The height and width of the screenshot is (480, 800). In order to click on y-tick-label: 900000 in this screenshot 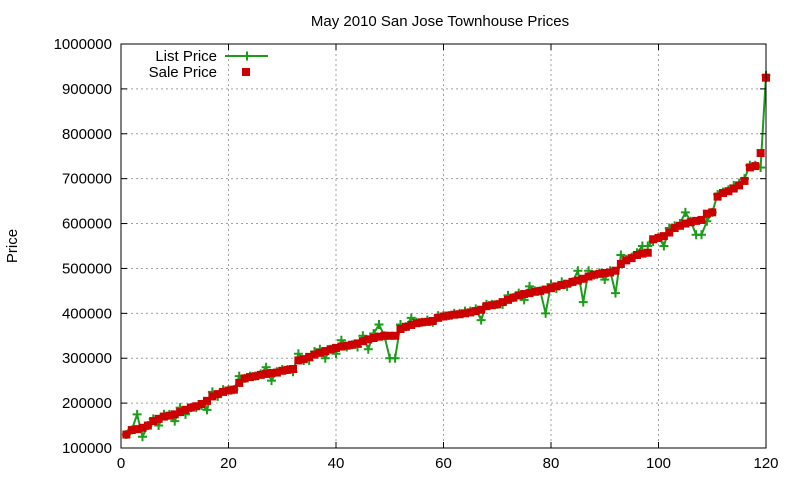, I will do `click(87, 89)`.